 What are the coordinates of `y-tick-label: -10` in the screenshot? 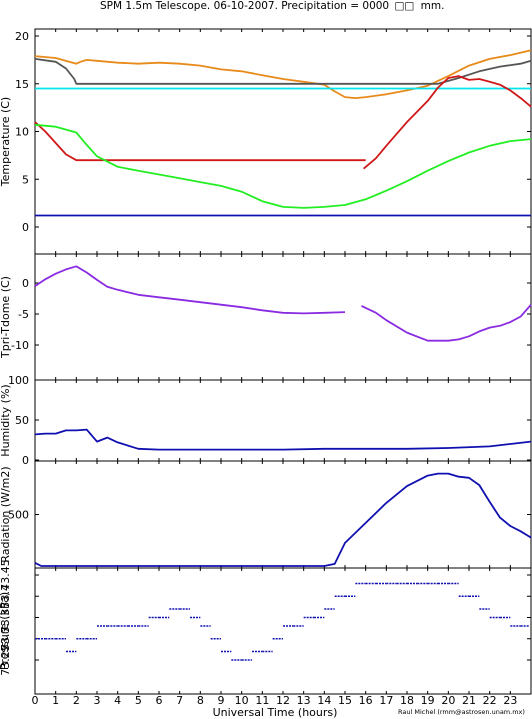 It's located at (20, 345).